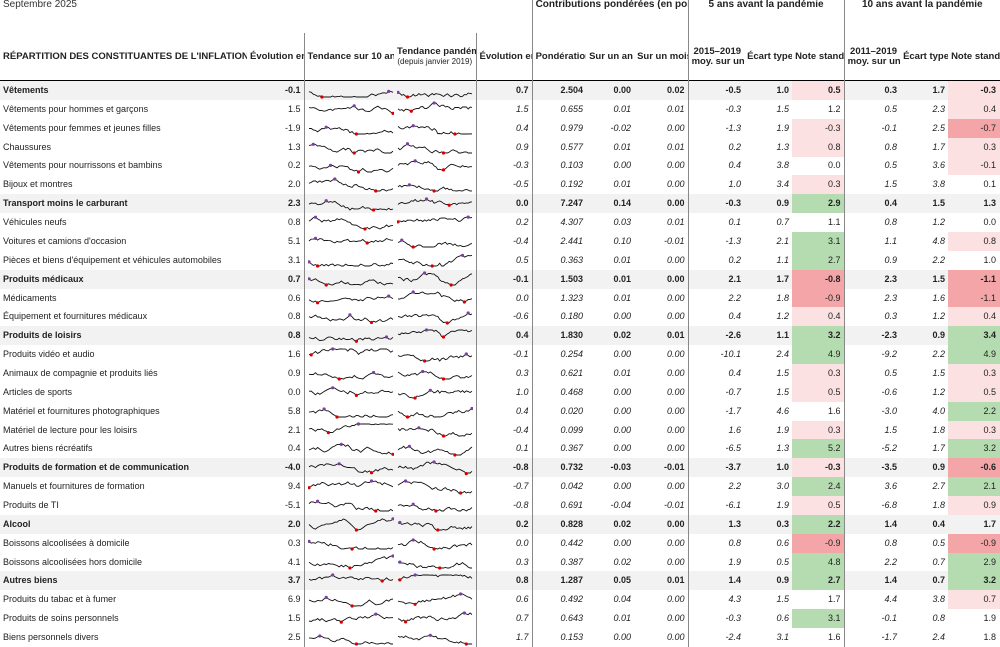  I want to click on yoy-value: 0.6, so click(294, 297).